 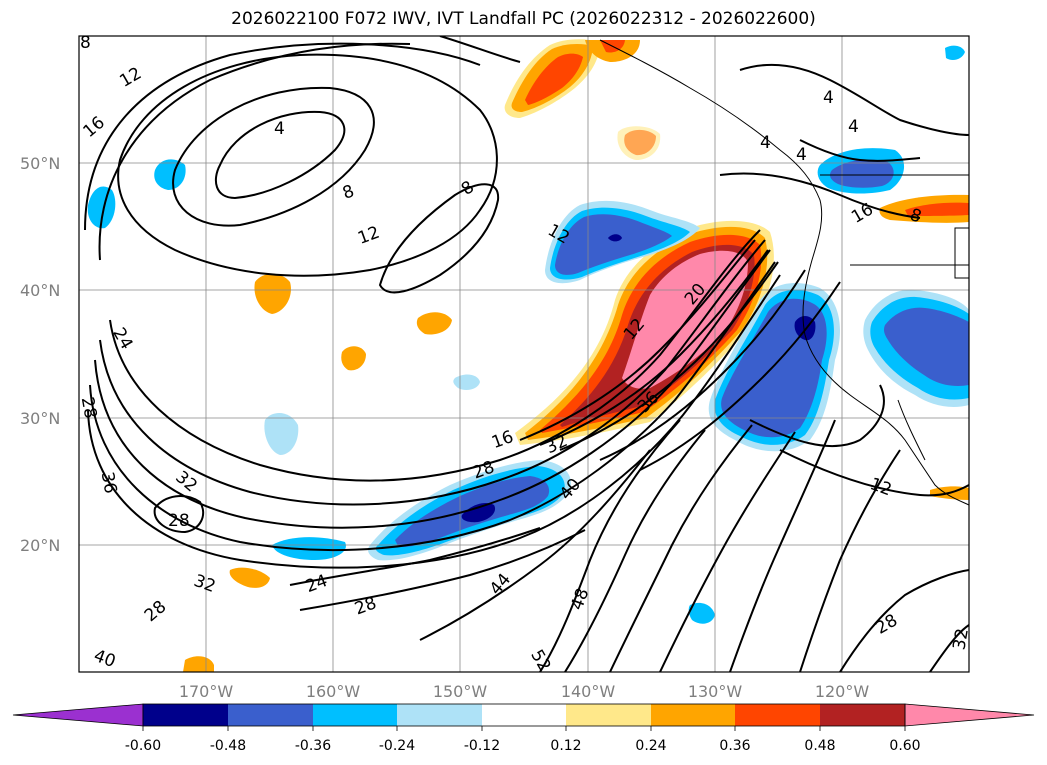 I want to click on contour-8-north, so click(x=820, y=195).